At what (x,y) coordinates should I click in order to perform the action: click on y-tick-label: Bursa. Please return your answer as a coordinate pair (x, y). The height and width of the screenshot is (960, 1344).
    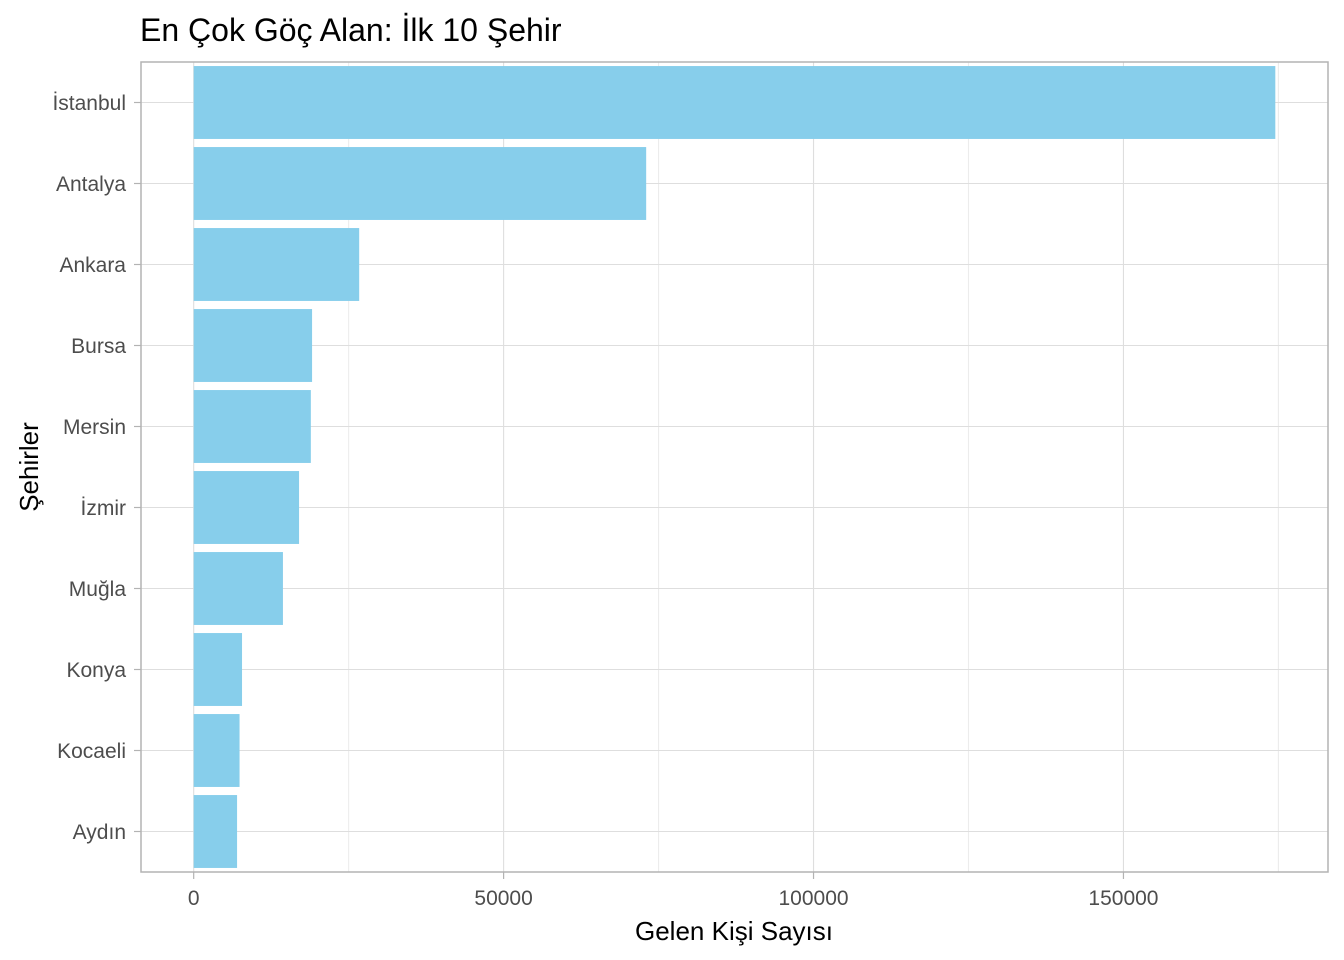
    Looking at the image, I should click on (98, 346).